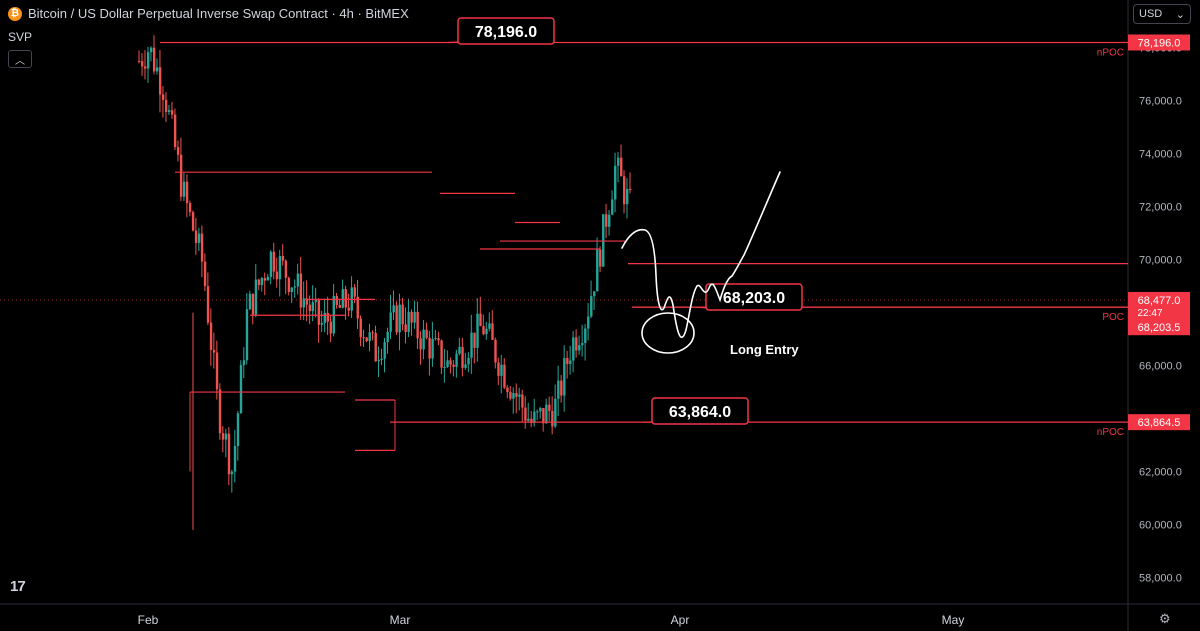 The height and width of the screenshot is (631, 1200). What do you see at coordinates (15, 13) in the screenshot?
I see `bitcoin-icon: ₿` at bounding box center [15, 13].